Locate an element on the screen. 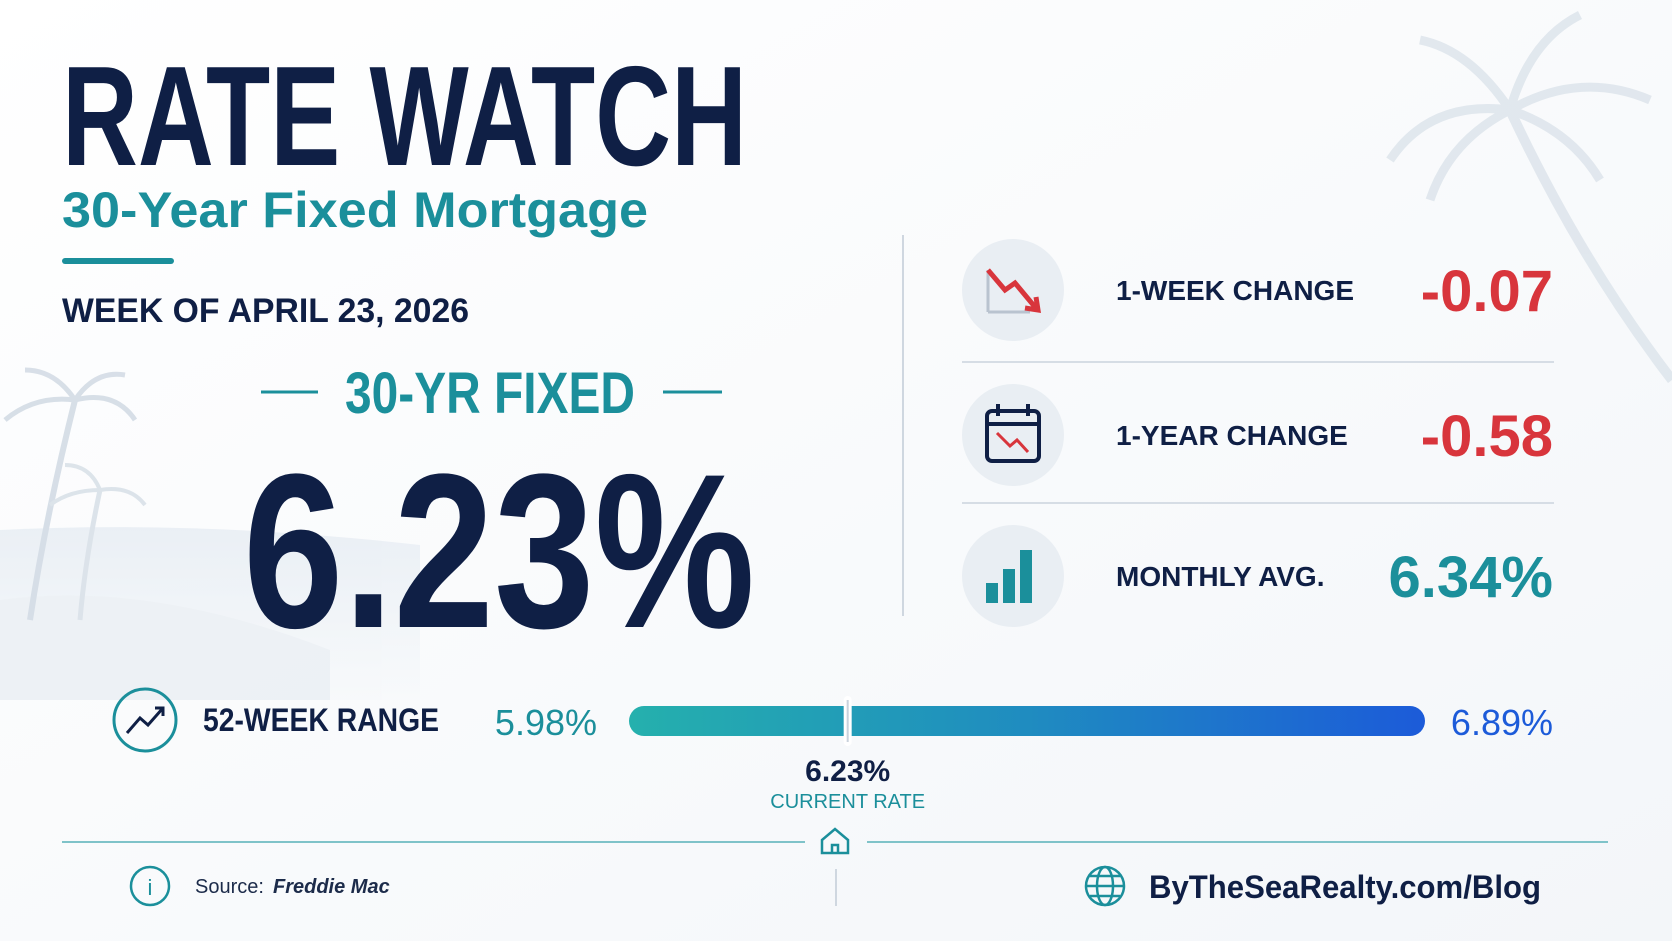 This screenshot has height=941, width=1672. house-icon is located at coordinates (835, 841).